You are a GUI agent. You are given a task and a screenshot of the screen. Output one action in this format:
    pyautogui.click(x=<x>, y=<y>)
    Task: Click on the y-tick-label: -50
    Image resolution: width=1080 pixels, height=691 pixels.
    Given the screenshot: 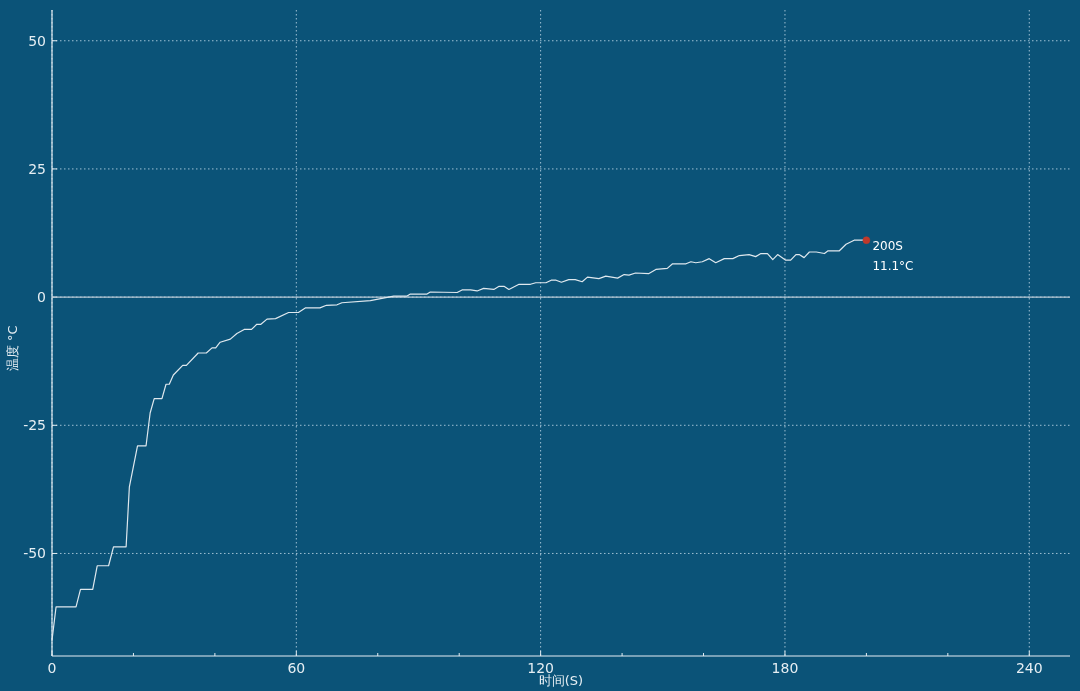 What is the action you would take?
    pyautogui.click(x=34, y=553)
    